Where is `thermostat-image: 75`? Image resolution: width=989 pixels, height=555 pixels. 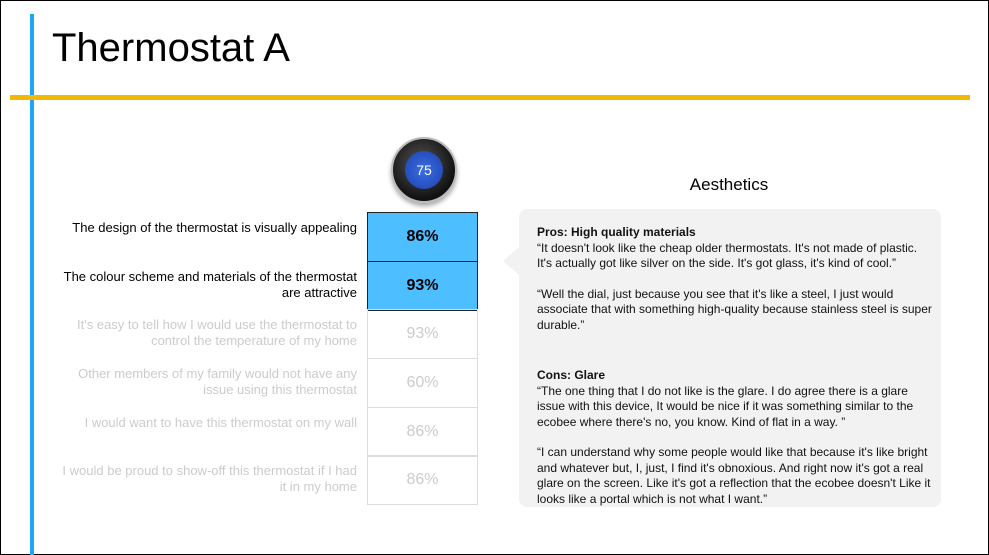
thermostat-image: 75 is located at coordinates (424, 170).